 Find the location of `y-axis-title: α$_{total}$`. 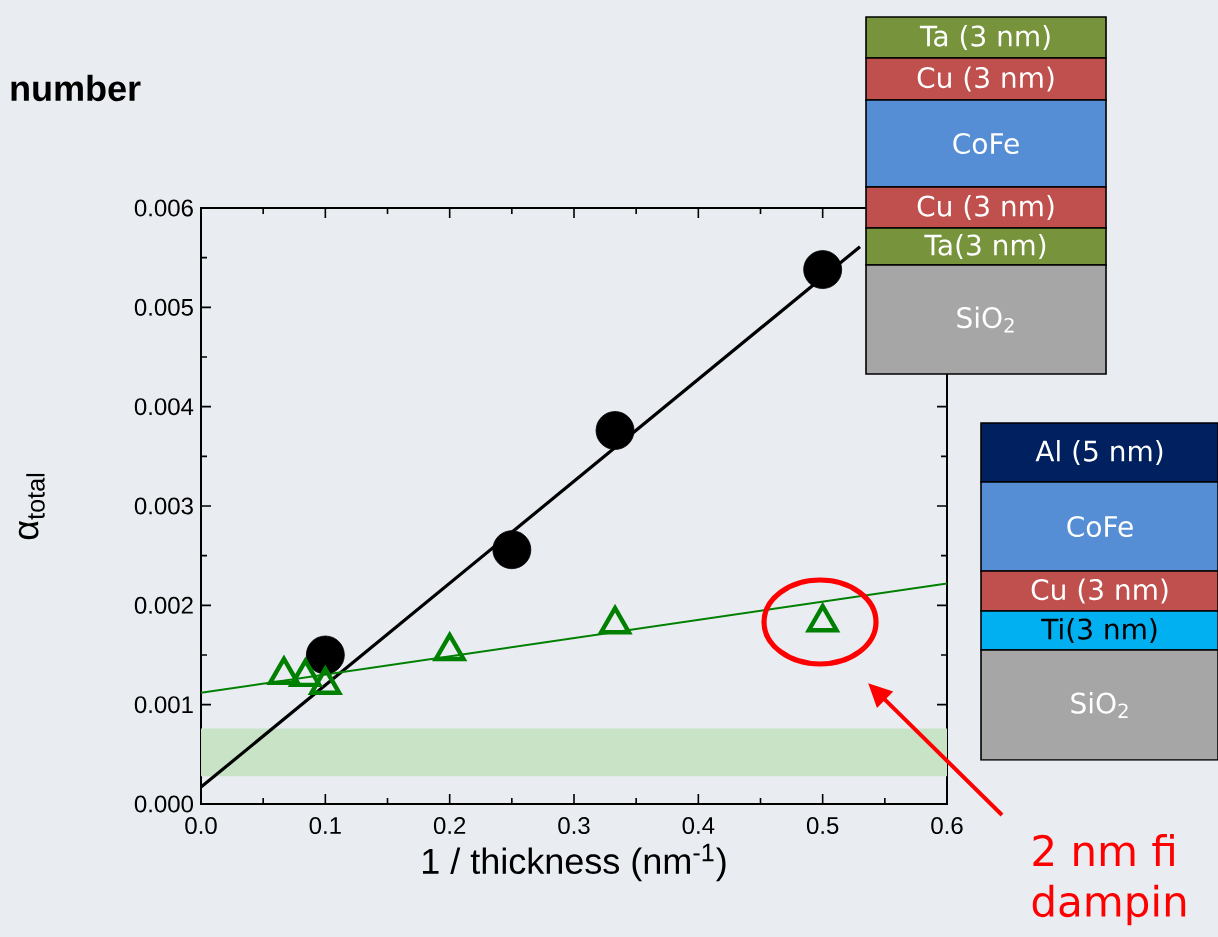

y-axis-title: α$_{total}$ is located at coordinates (31, 506).